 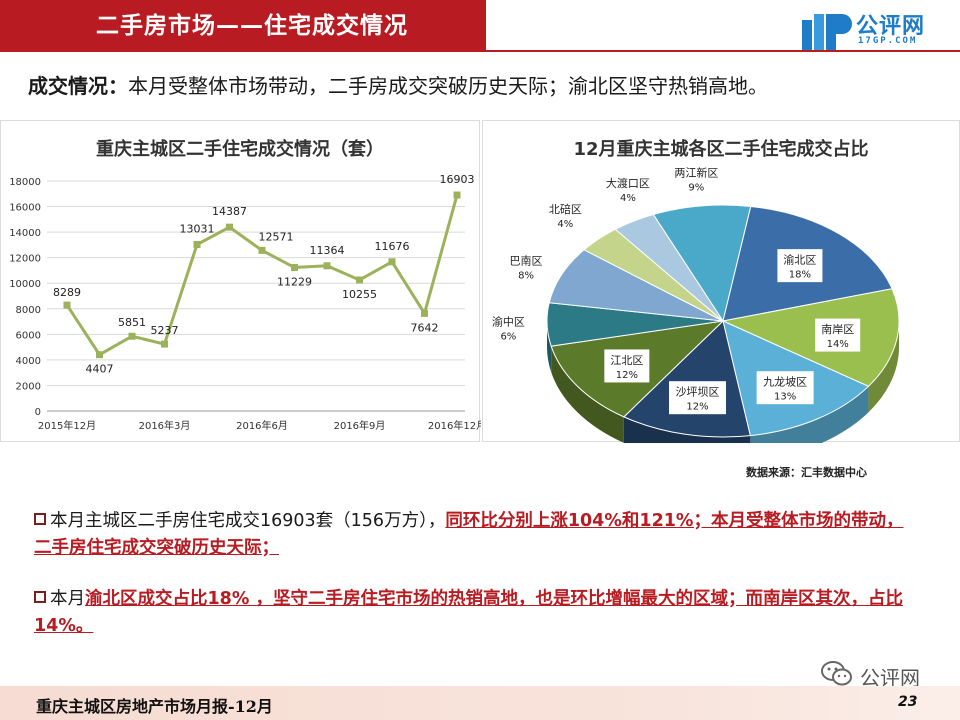 What do you see at coordinates (508, 336) in the screenshot?
I see `pie-value-label: 6%` at bounding box center [508, 336].